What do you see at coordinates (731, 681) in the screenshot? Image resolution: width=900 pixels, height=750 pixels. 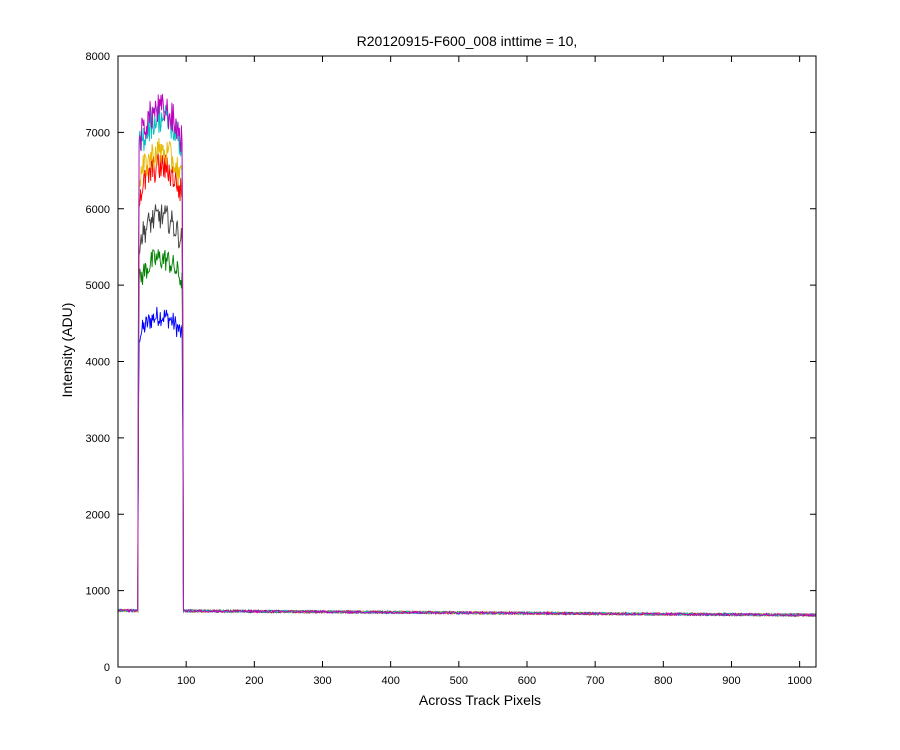 I see `x-tick-label: 900` at bounding box center [731, 681].